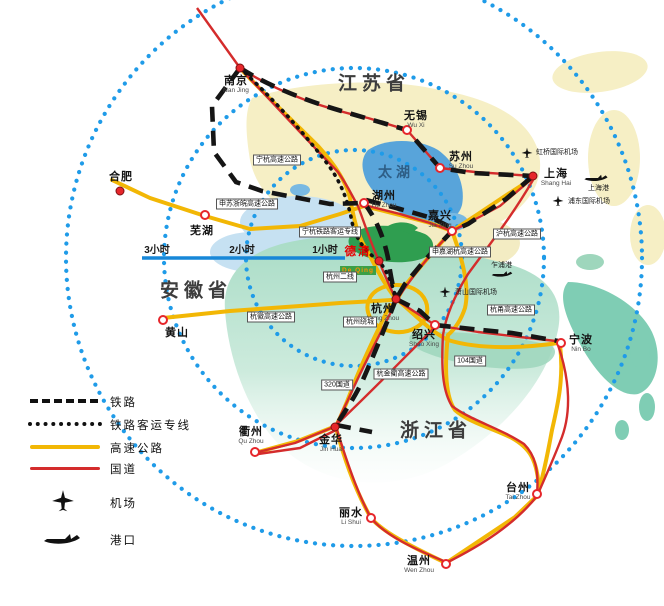  What do you see at coordinates (65, 468) in the screenshot?
I see `legend-national-road-sample` at bounding box center [65, 468].